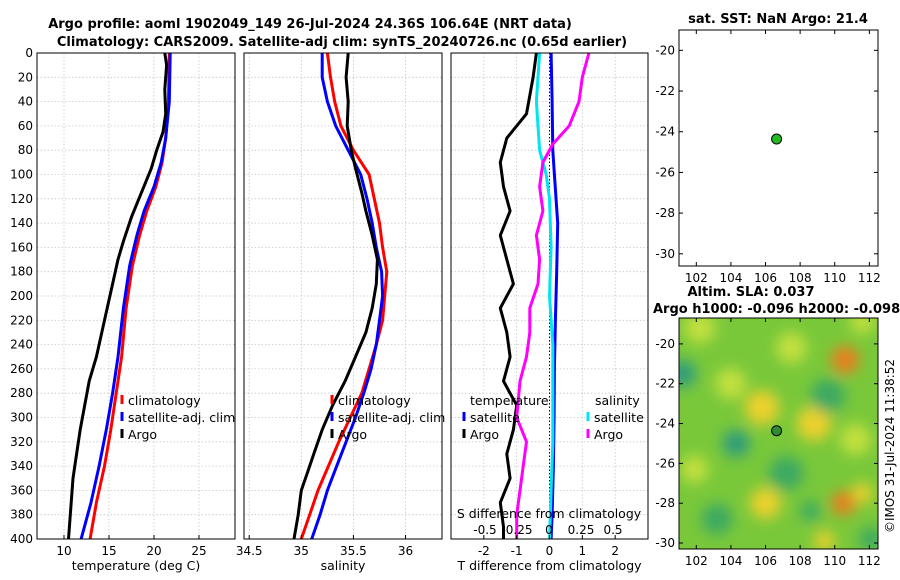  Describe the element at coordinates (153, 551) in the screenshot. I see `x-tick-label: 20` at that location.